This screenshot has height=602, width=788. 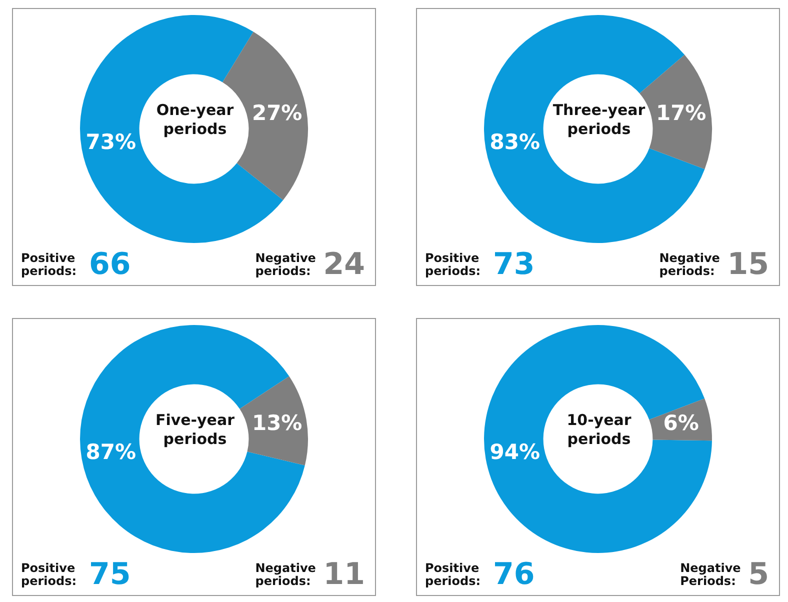 I want to click on text: Positive periods: 66, so click(x=76, y=264).